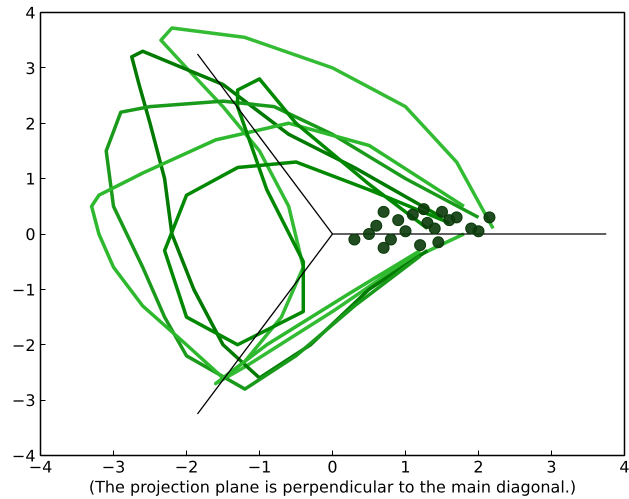 This screenshot has width=629, height=499. What do you see at coordinates (260, 467) in the screenshot?
I see `x-tick-label: −1` at bounding box center [260, 467].